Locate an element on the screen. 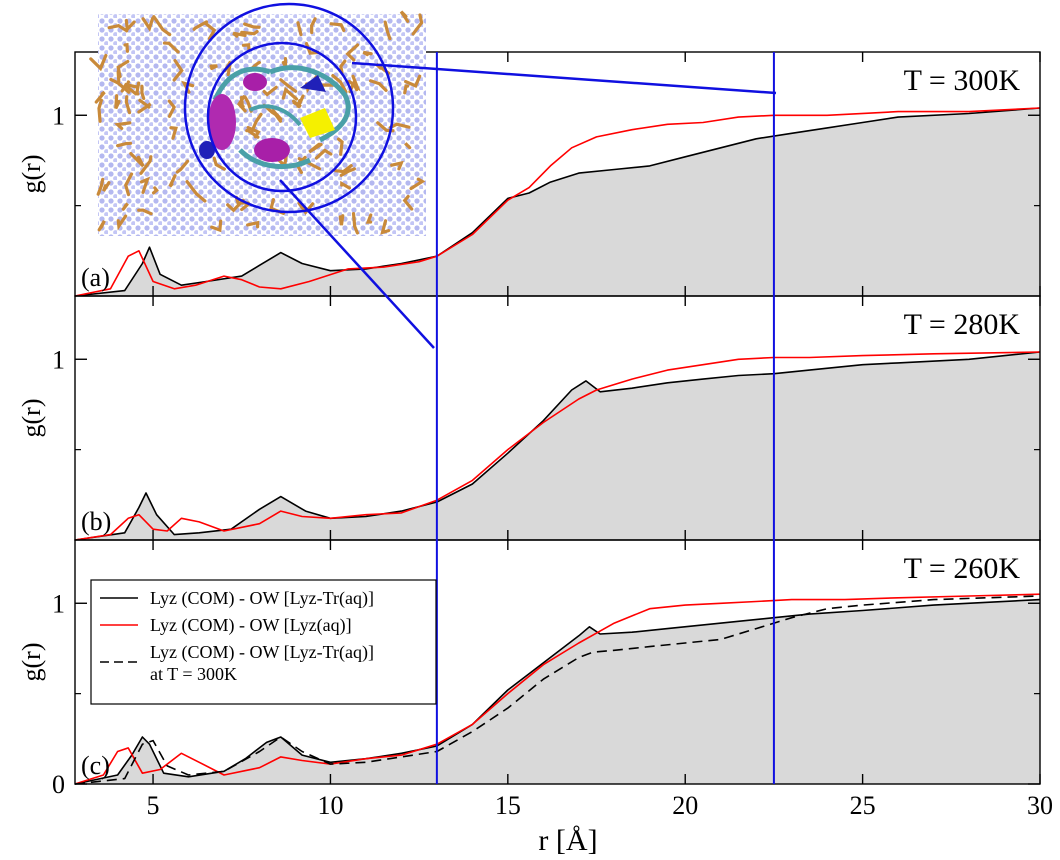 Image resolution: width=1060 pixels, height=860 pixels. zoom-line-upper is located at coordinates (564, 78).